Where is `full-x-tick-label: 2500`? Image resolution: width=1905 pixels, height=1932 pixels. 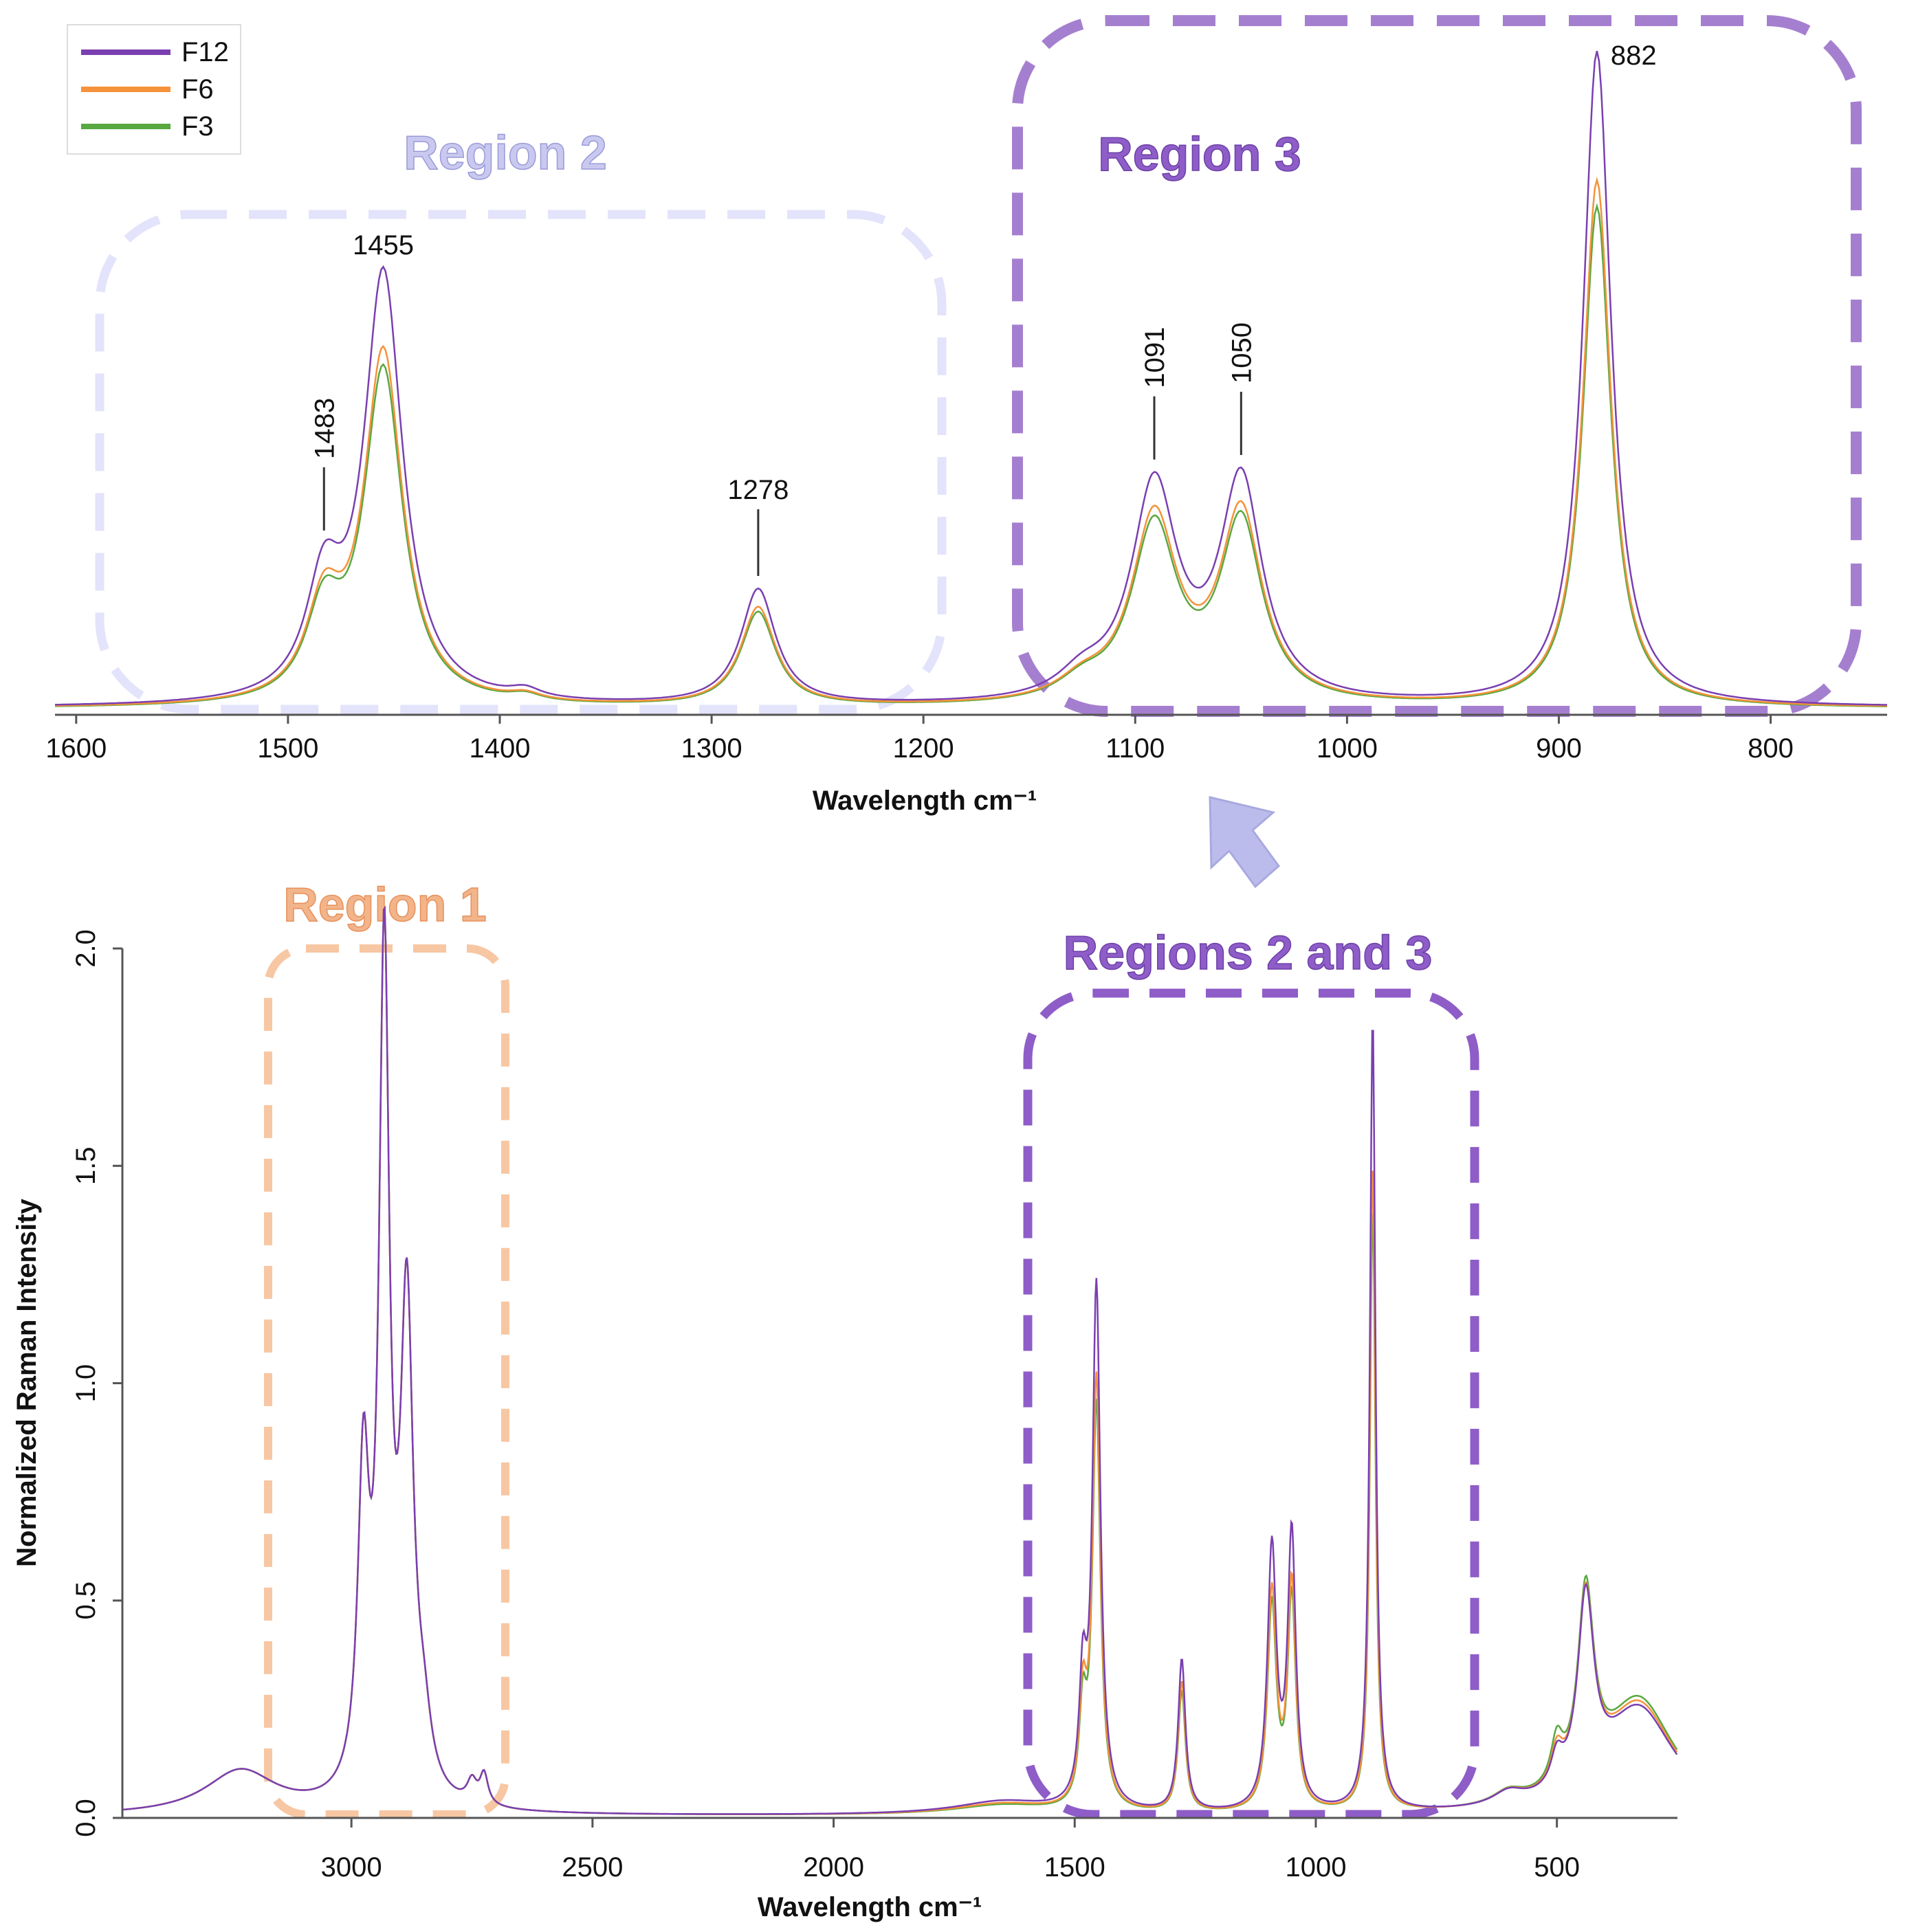 full-x-tick-label: 2500 is located at coordinates (593, 1867).